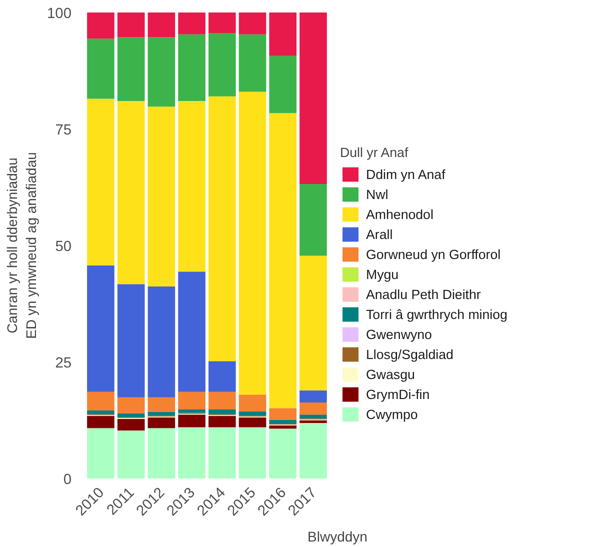 Image resolution: width=597 pixels, height=547 pixels. I want to click on legend-label: Torri â gwrthrych miniog, so click(437, 314).